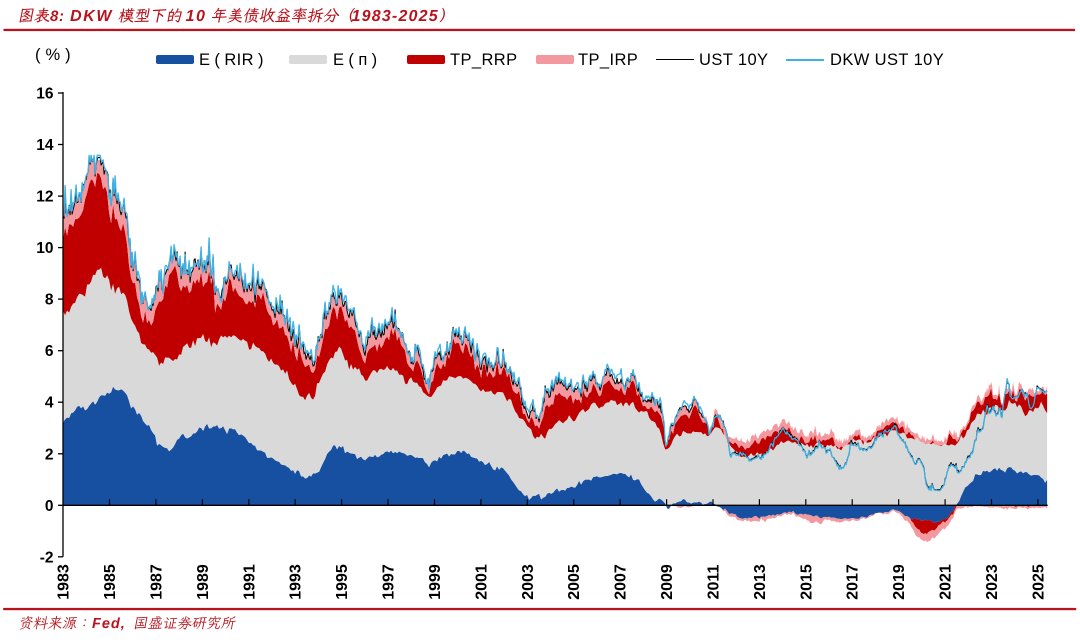  Describe the element at coordinates (249, 582) in the screenshot. I see `svg-text: 1991` at that location.